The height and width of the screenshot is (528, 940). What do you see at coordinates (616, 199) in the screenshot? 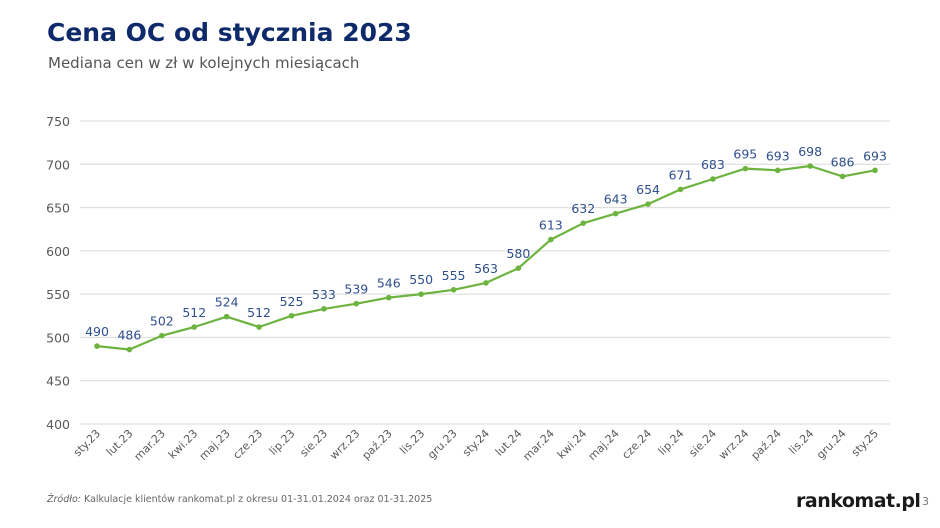
I see `data-label: 643` at bounding box center [616, 199].